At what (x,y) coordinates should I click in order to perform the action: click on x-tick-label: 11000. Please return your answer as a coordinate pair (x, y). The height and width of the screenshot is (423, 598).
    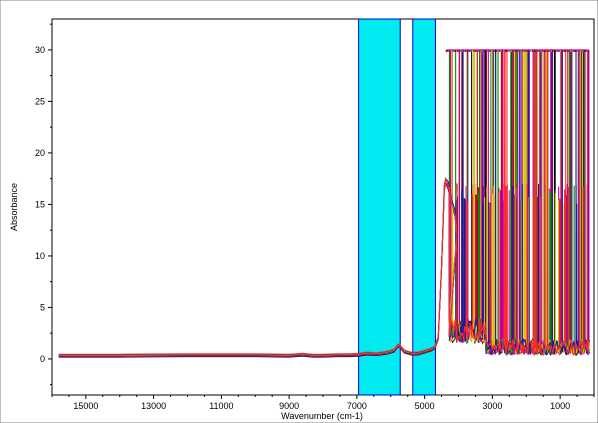
    Looking at the image, I should click on (221, 406).